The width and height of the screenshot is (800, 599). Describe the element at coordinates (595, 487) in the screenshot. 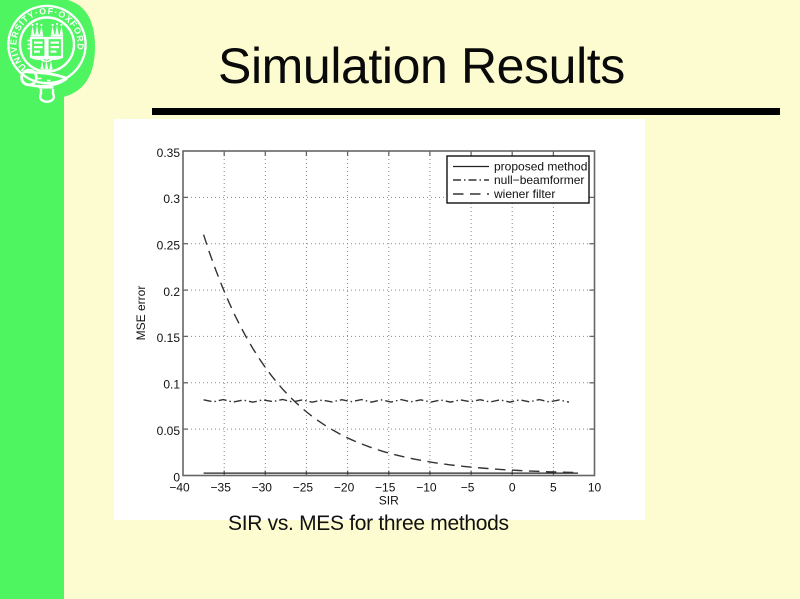

I see `svg-text: 10` at that location.